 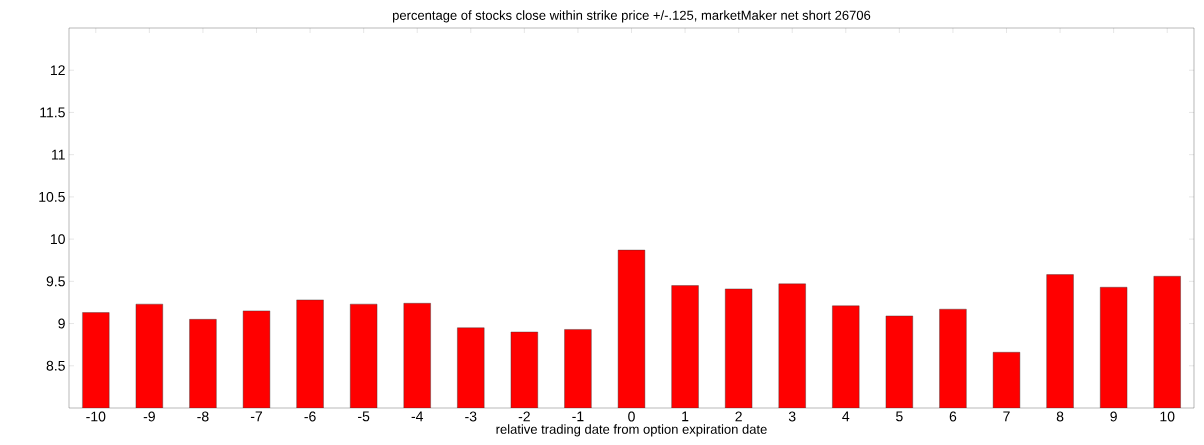 What do you see at coordinates (792, 416) in the screenshot?
I see `x-tick-label: 3` at bounding box center [792, 416].